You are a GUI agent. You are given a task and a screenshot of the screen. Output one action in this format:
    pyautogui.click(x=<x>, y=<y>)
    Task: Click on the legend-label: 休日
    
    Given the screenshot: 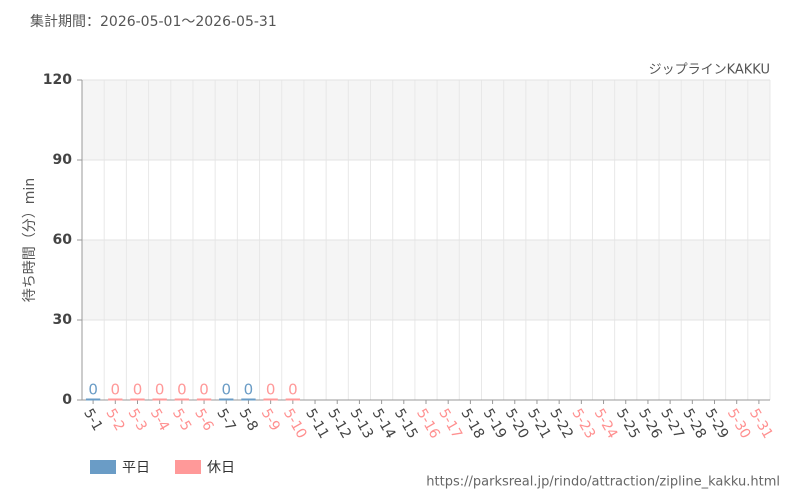 What is the action you would take?
    pyautogui.click(x=221, y=468)
    